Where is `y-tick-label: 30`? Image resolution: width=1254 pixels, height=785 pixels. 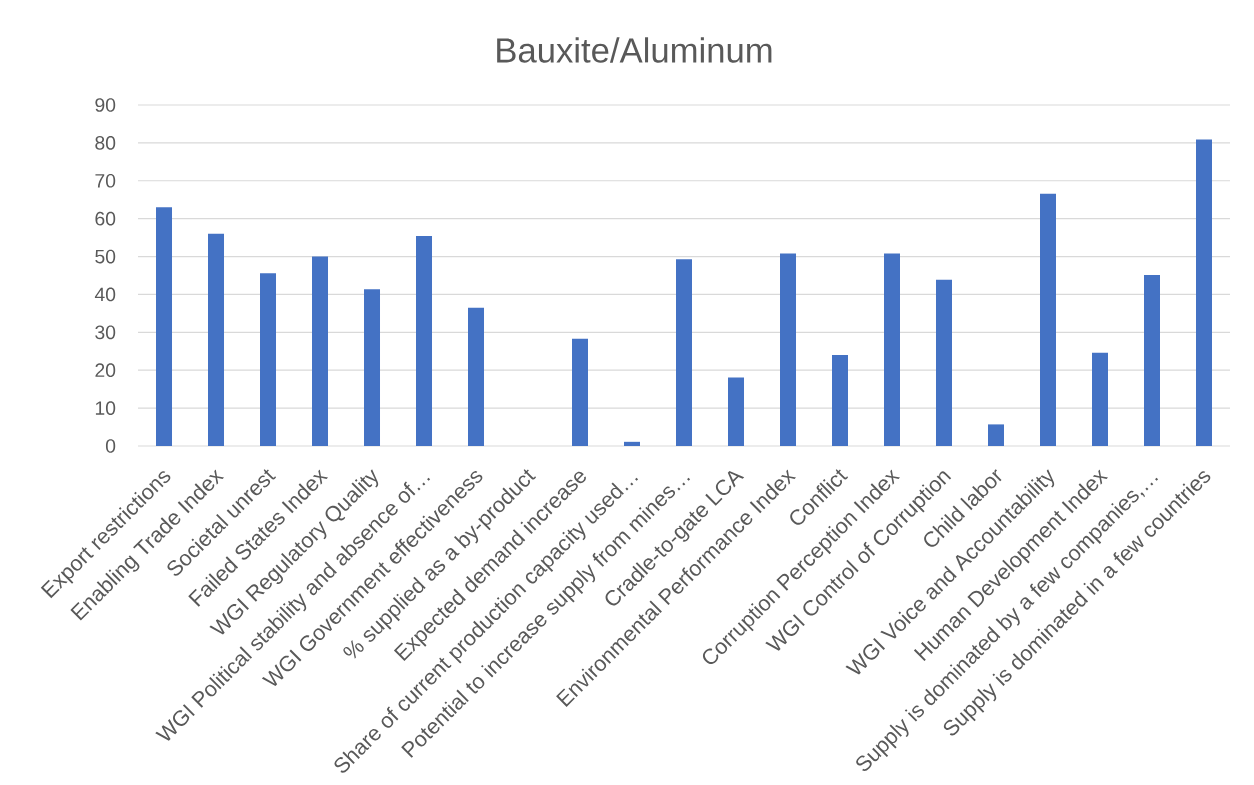
y-tick-label: 30 is located at coordinates (105, 332).